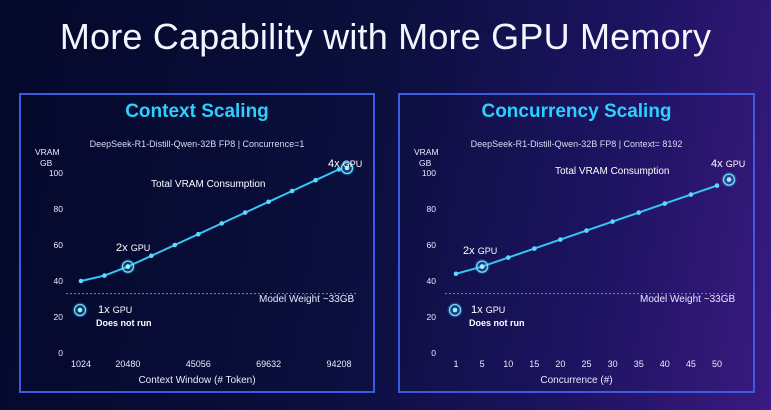 The image size is (771, 410). I want to click on x-tick-label: 1, so click(455, 364).